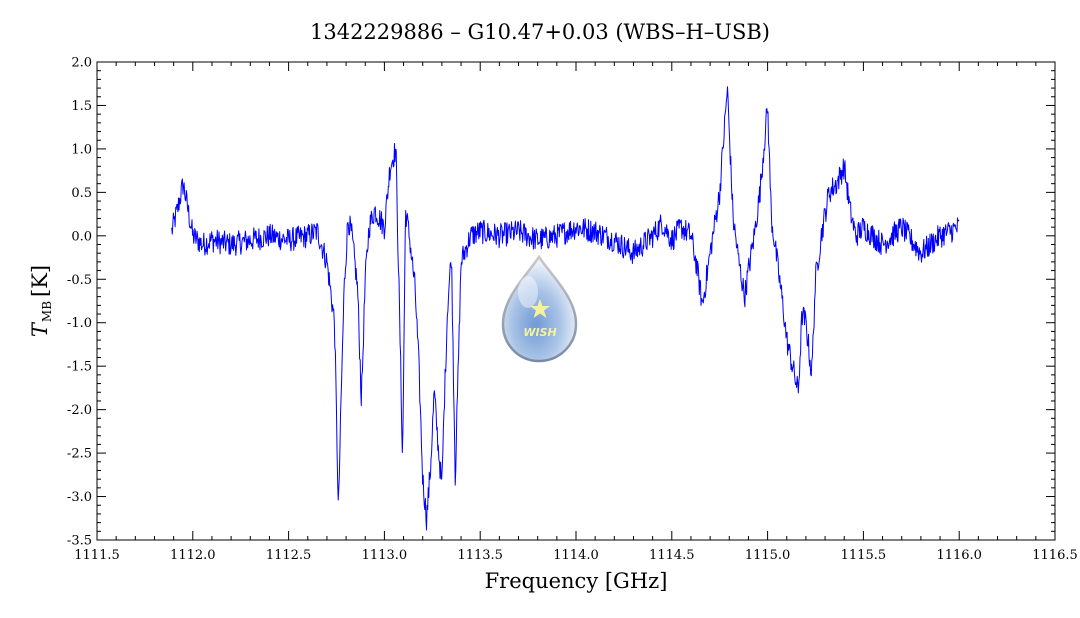 The image size is (1080, 618). I want to click on x-tick-label: 1112.0, so click(193, 555).